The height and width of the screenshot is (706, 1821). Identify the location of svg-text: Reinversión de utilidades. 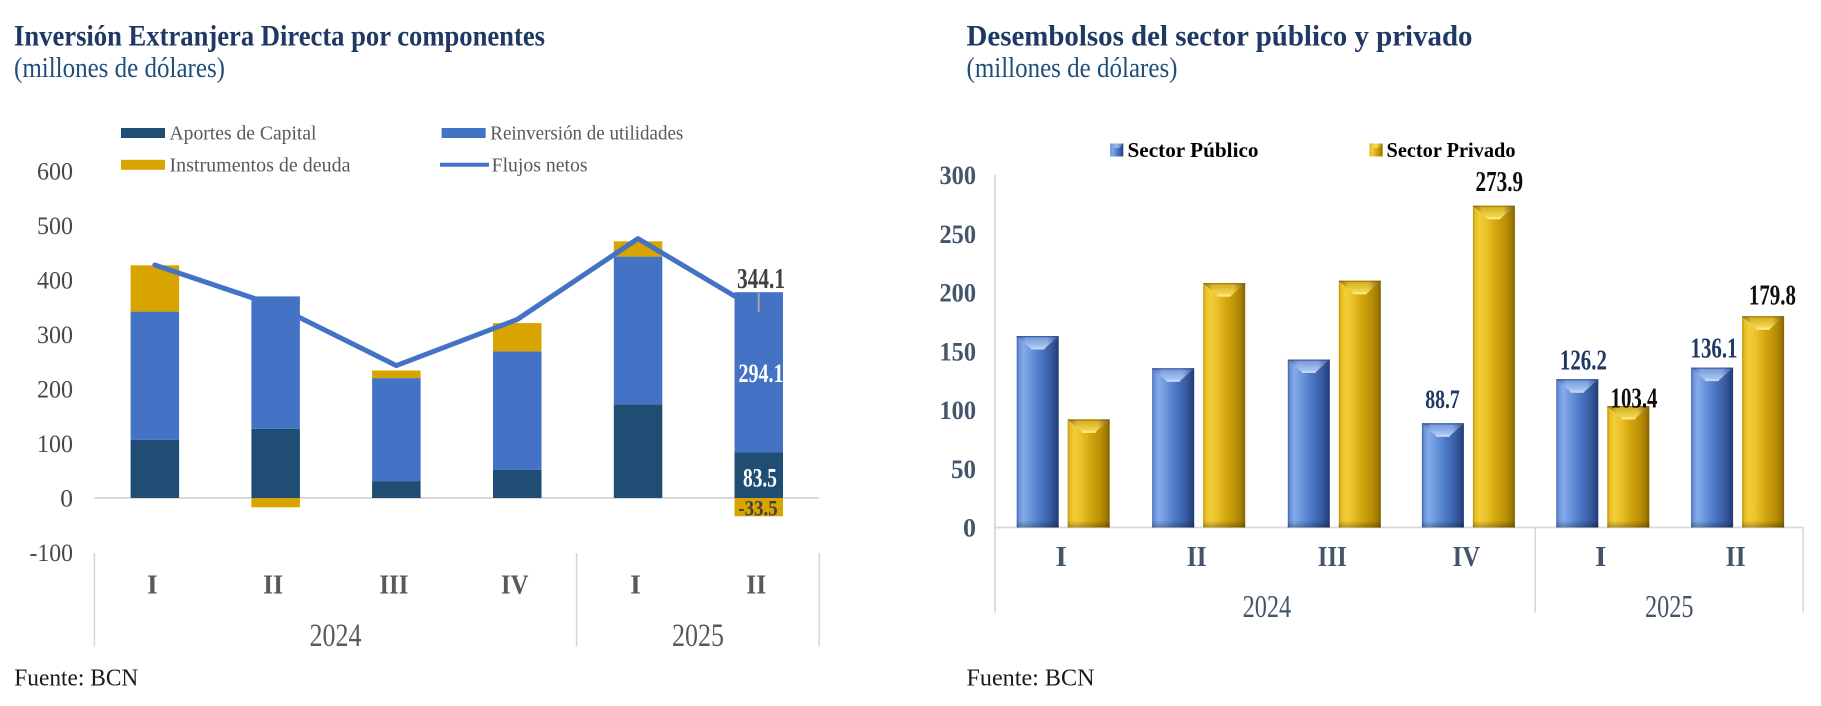
(586, 134).